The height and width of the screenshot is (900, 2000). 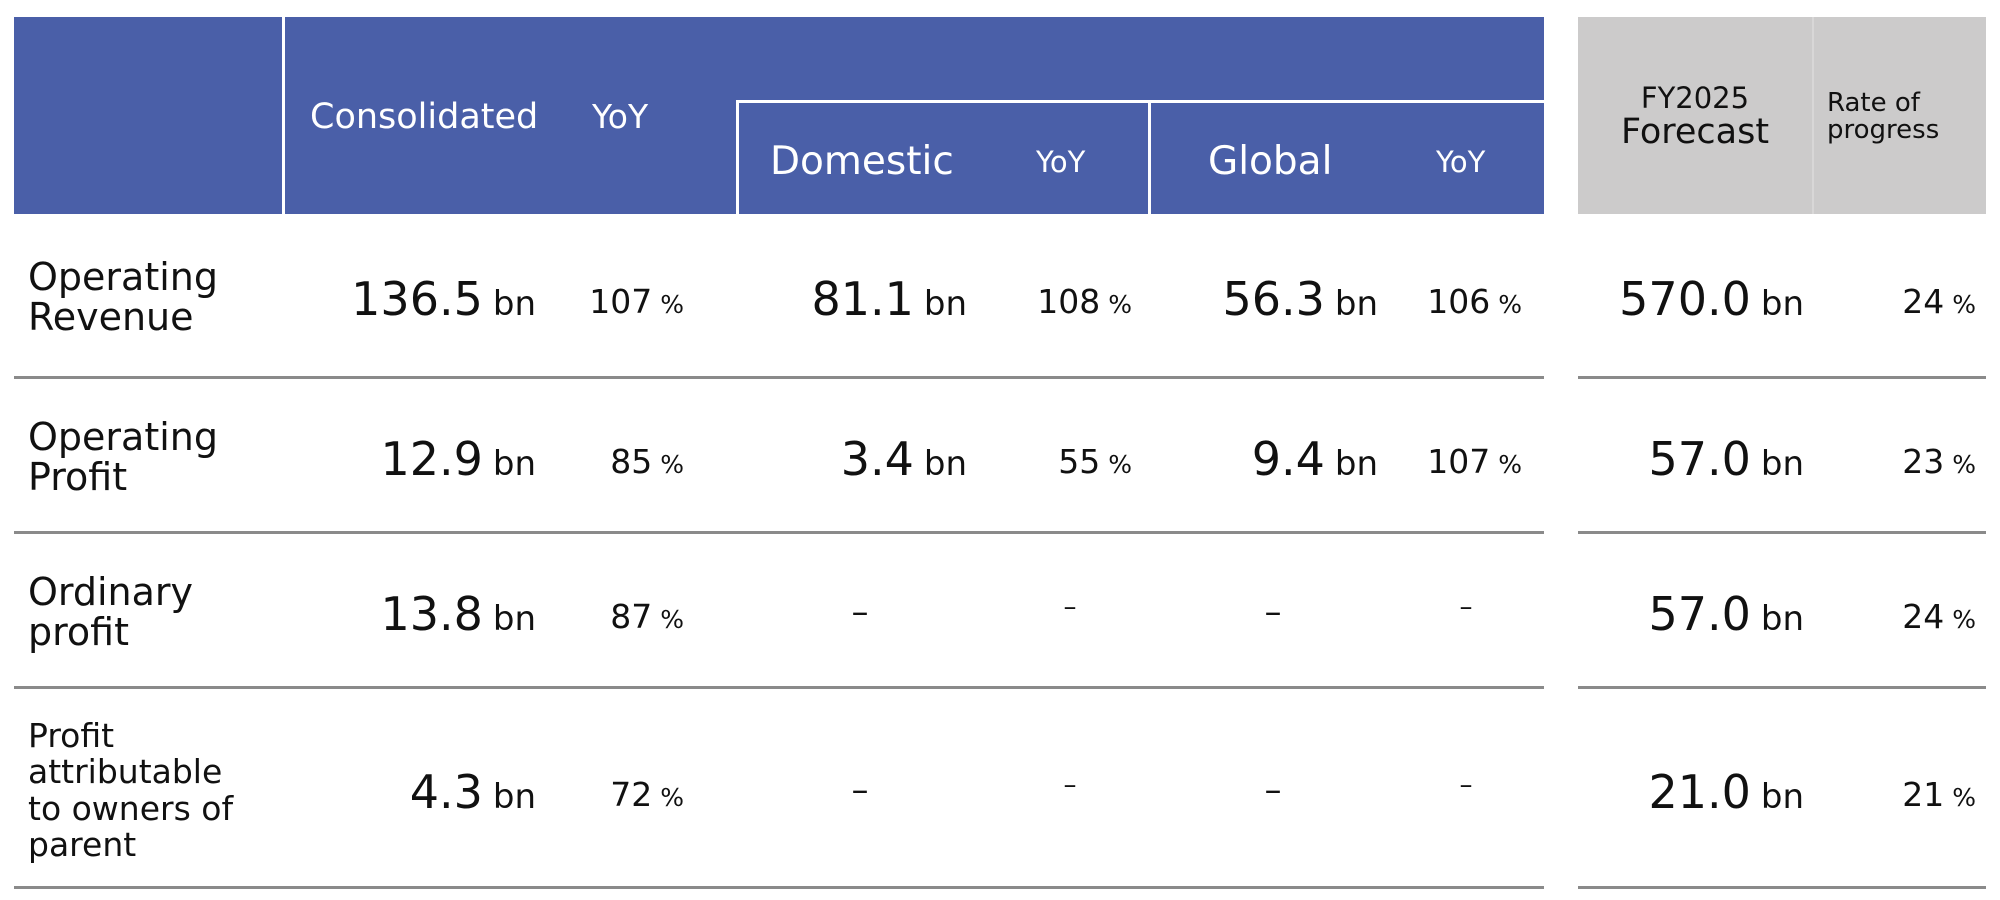 What do you see at coordinates (417, 299) in the screenshot?
I see `value: 136.5` at bounding box center [417, 299].